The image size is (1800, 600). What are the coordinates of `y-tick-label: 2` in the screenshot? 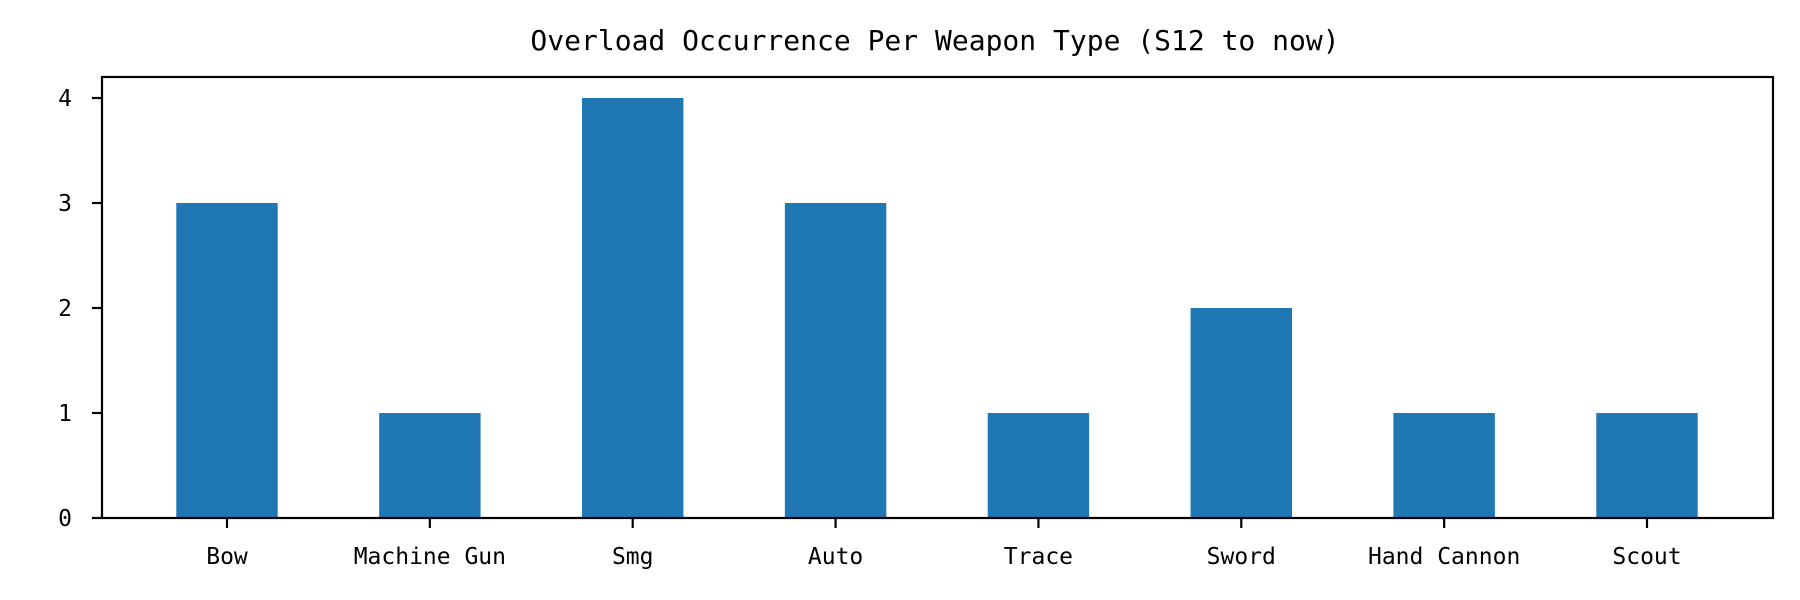 It's located at (65, 309).